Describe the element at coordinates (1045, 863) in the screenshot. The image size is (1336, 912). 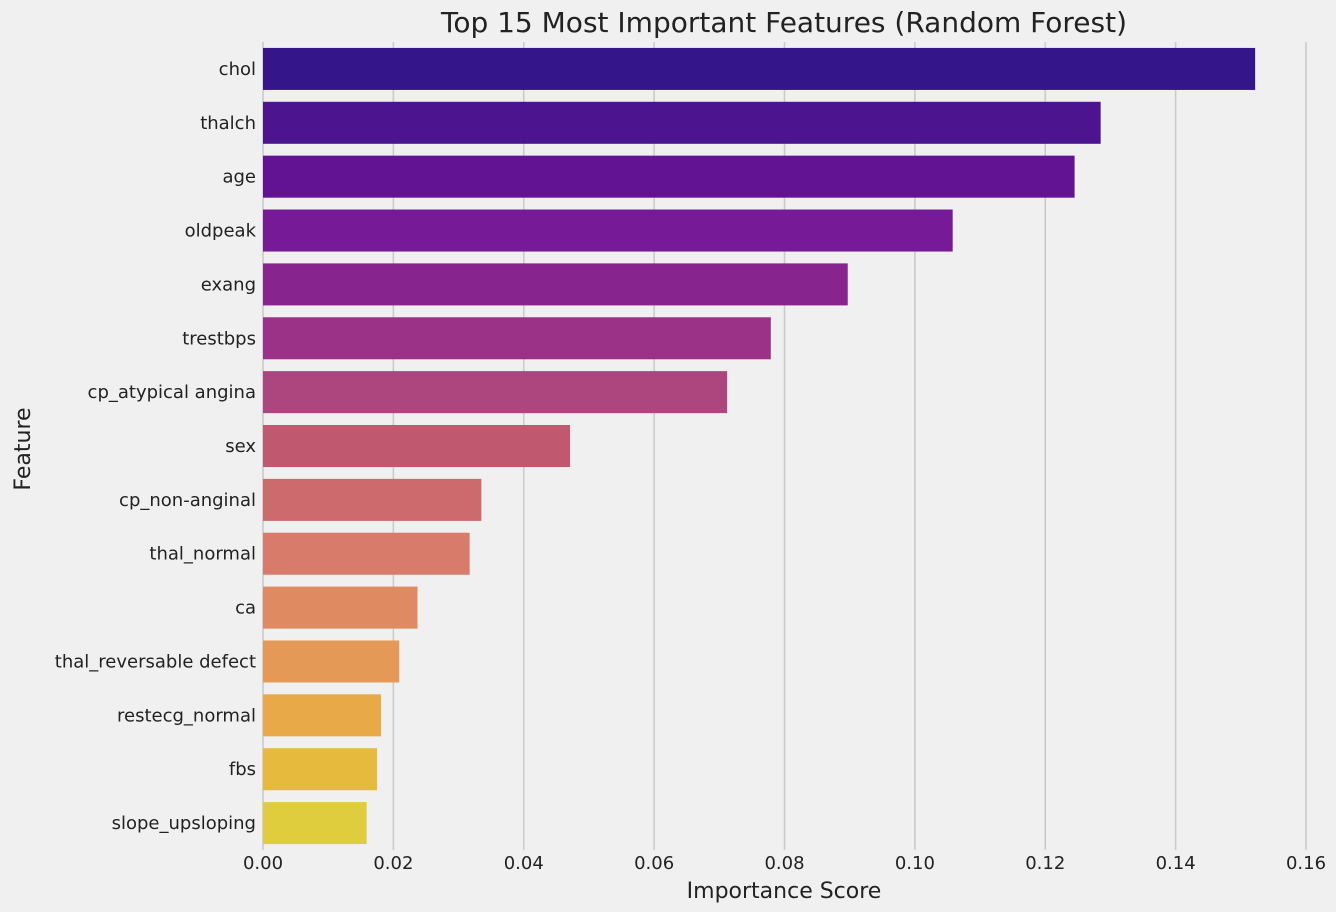
I see `x-tick-label: 0.12` at that location.